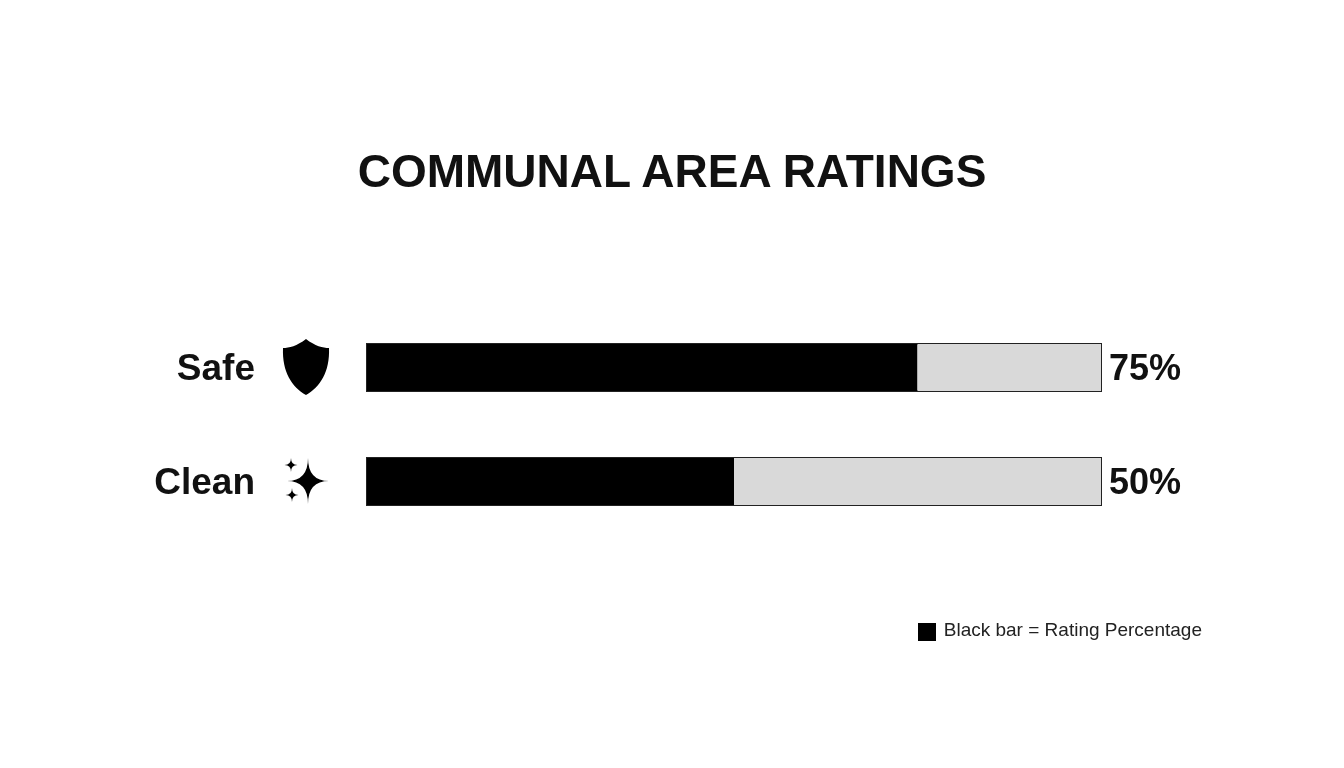  Describe the element at coordinates (204, 481) in the screenshot. I see `y-tick-label: Clean` at that location.